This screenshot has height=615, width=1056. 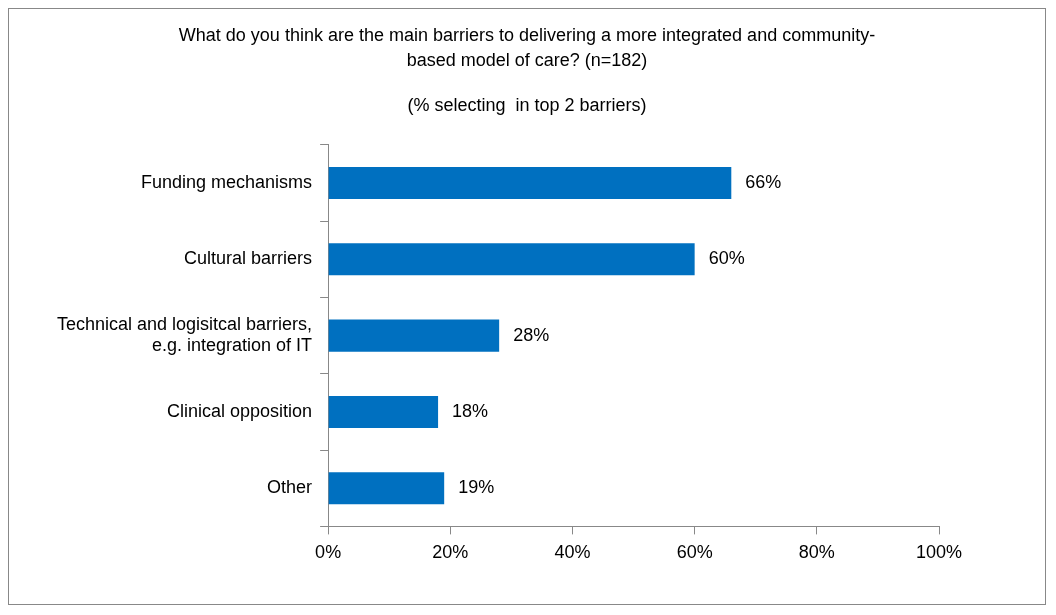 What do you see at coordinates (185, 334) in the screenshot?
I see `y-tick-label: Technical and logisitcal barriers, e.g. integration of IT` at bounding box center [185, 334].